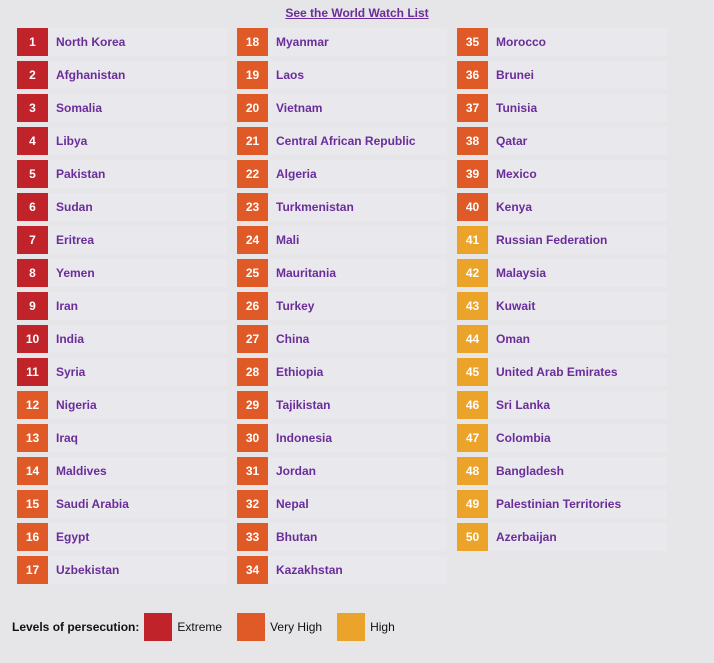 The image size is (714, 663). What do you see at coordinates (73, 537) in the screenshot?
I see `country-link: Egypt` at bounding box center [73, 537].